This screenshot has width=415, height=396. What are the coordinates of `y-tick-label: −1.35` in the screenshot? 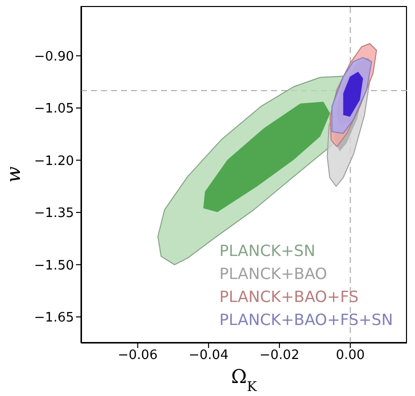 It's located at (54, 214).